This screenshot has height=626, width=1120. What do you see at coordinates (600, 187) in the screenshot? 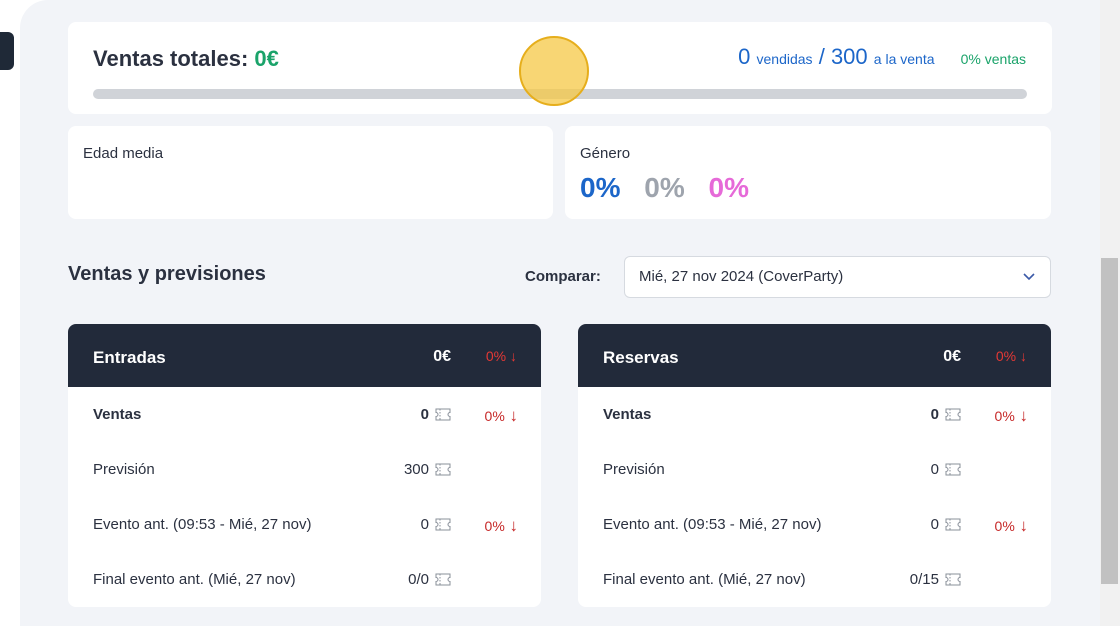
I see `gender-value-male: 0%` at bounding box center [600, 187].